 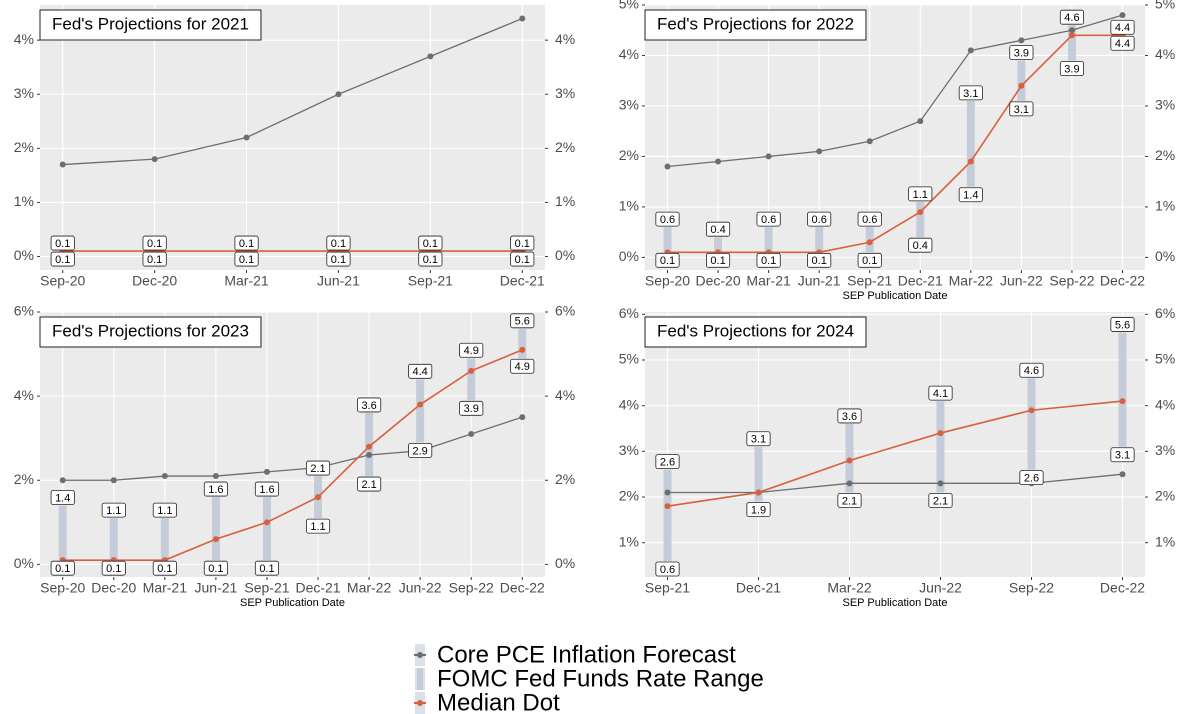 I want to click on y2-tick-label: 2%, so click(x=565, y=147).